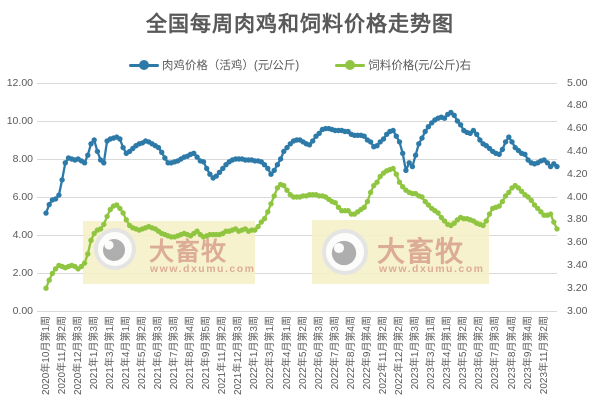 This screenshot has width=600, height=418. I want to click on x-axis-label: 2021年3月第1周, so click(110, 353).